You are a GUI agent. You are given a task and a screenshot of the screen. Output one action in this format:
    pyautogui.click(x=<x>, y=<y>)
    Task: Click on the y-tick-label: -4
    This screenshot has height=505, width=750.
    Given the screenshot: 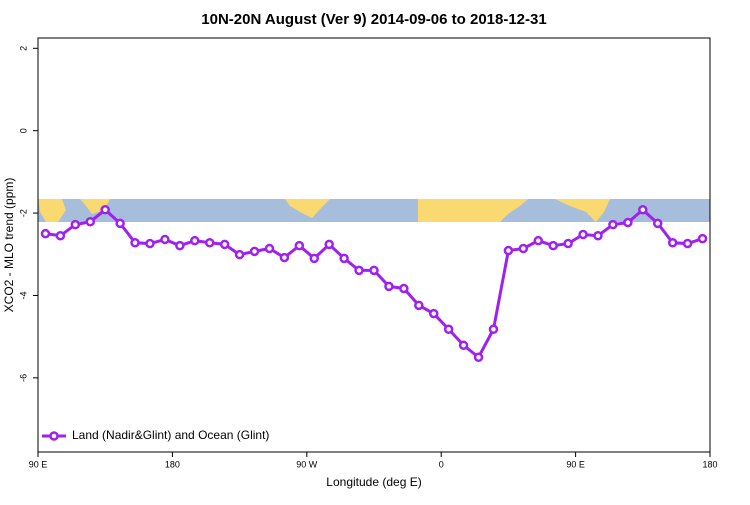 What is the action you would take?
    pyautogui.click(x=23, y=295)
    